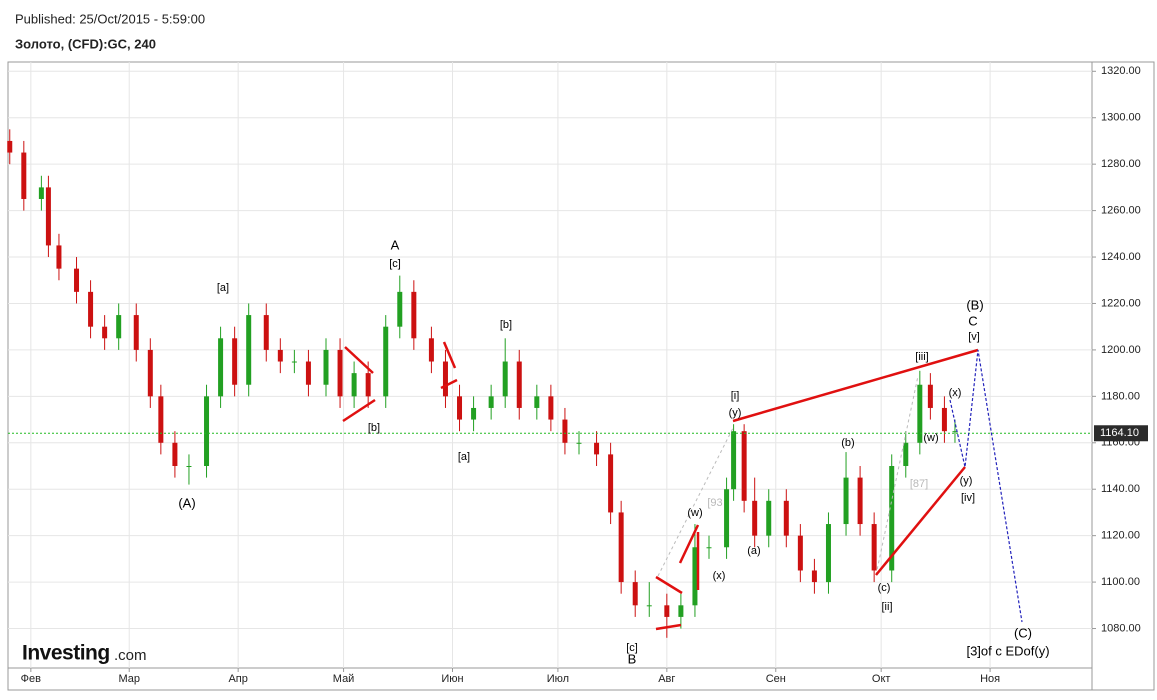 This screenshot has width=1157, height=700. What do you see at coordinates (735, 396) in the screenshot?
I see `wave-label: [i]` at bounding box center [735, 396].